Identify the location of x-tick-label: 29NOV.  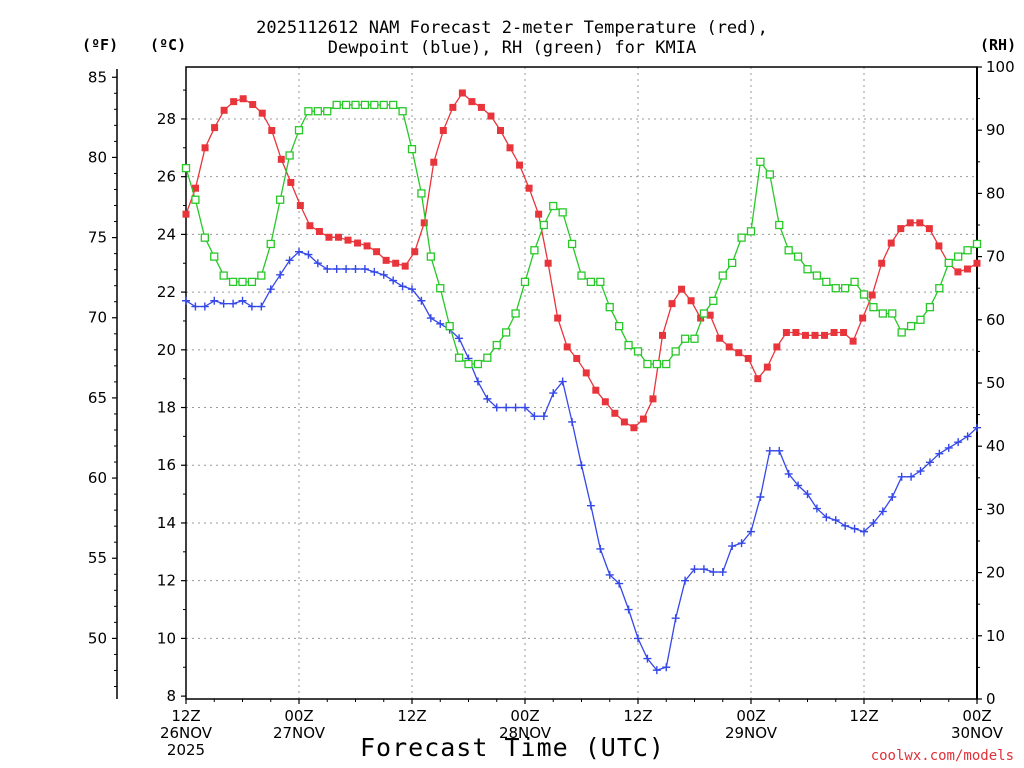
(751, 733).